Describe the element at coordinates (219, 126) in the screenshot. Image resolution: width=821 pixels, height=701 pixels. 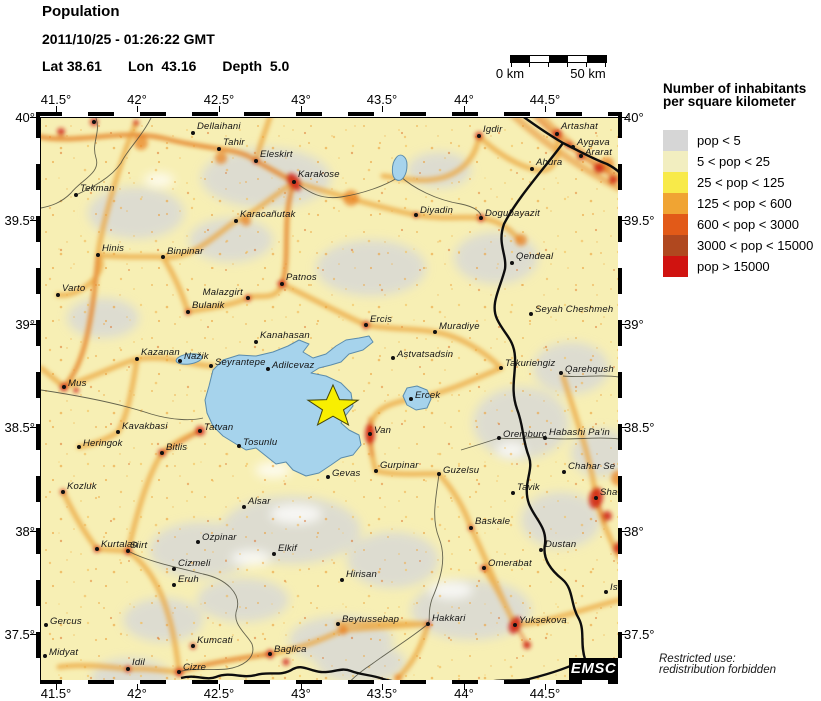
I see `city-label: Dellaihani` at that location.